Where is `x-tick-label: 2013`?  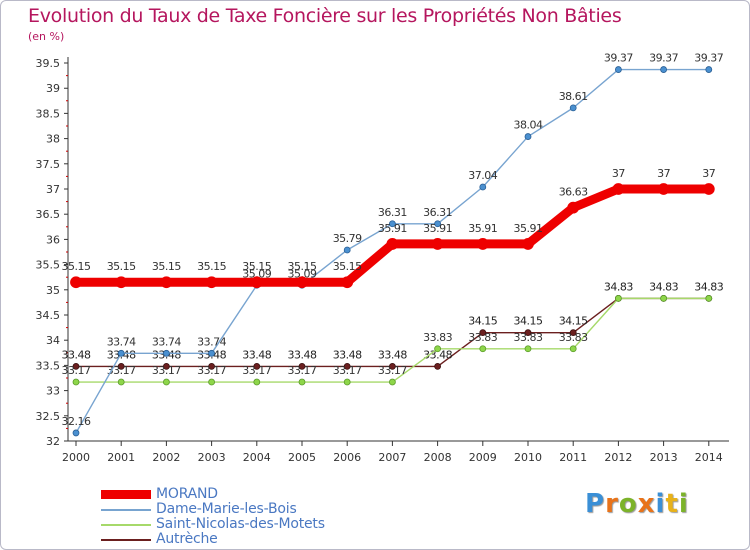 x-tick-label: 2013 is located at coordinates (664, 457).